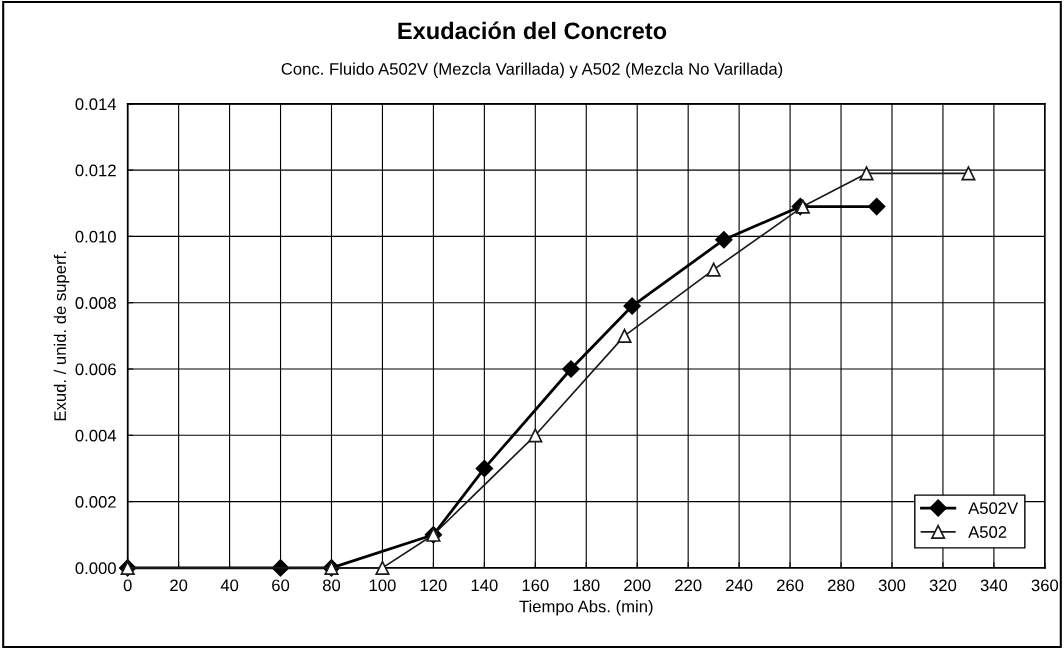 The height and width of the screenshot is (649, 1064). Describe the element at coordinates (229, 585) in the screenshot. I see `x-tick-label: 40` at that location.